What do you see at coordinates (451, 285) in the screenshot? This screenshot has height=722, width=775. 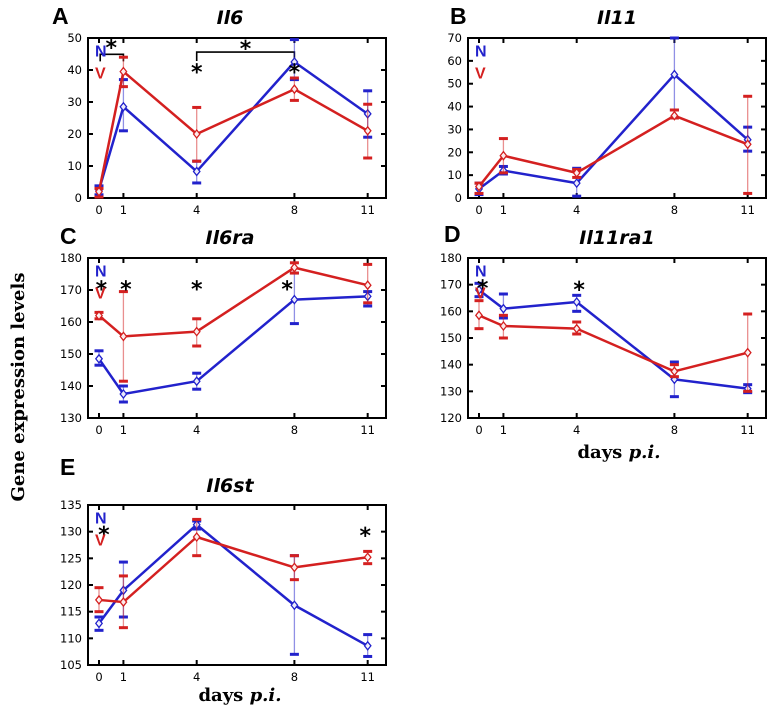 I see `y-tick-label: 170` at bounding box center [451, 285].